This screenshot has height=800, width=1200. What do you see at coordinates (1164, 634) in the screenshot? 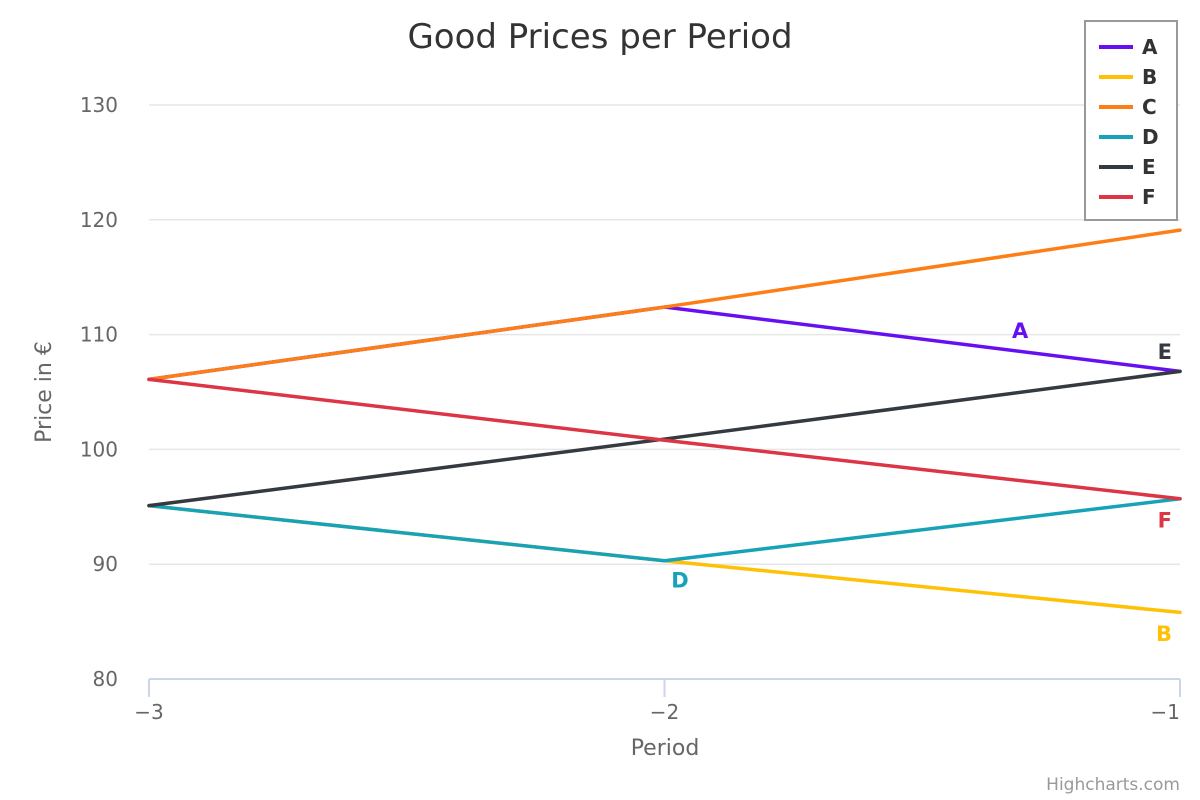
I see `line-label-b: B` at bounding box center [1164, 634].